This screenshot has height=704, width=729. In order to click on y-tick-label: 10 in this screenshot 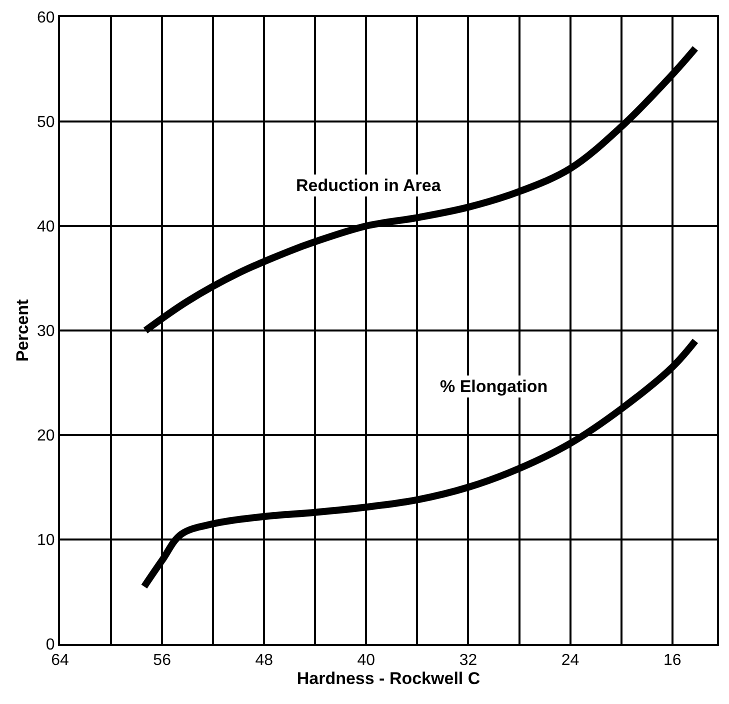, I will do `click(46, 541)`.